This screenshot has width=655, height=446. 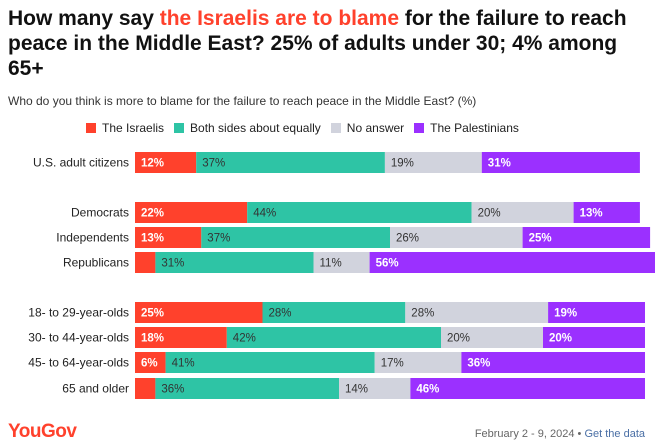 What do you see at coordinates (84, 18) in the screenshot?
I see `headline-part-1: How many say` at bounding box center [84, 18].